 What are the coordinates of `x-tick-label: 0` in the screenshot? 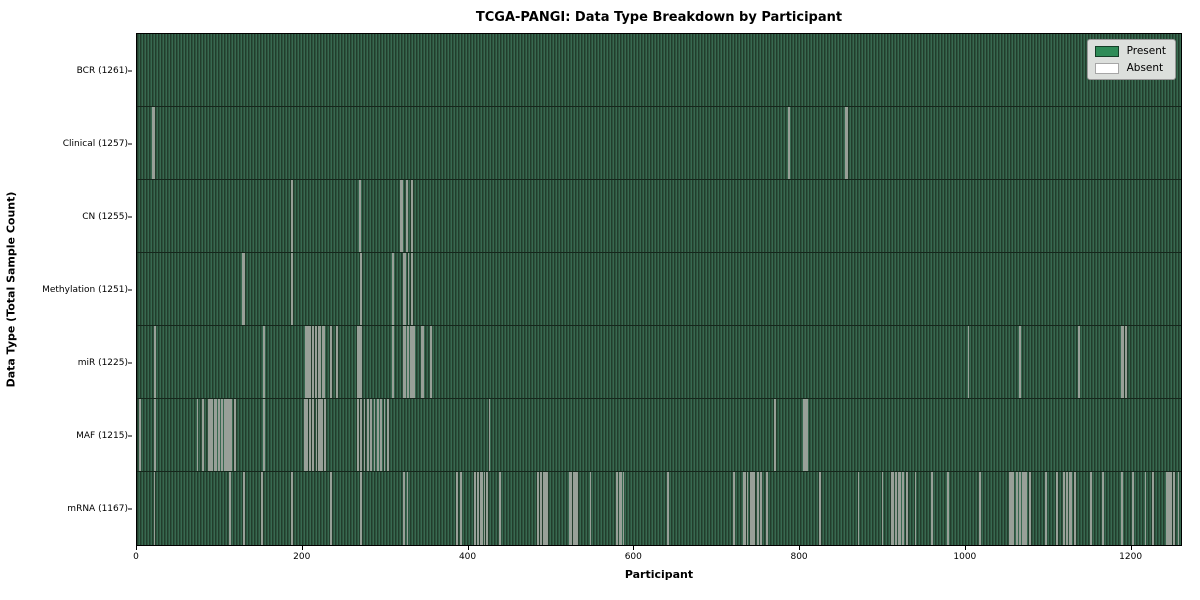 It's located at (136, 557).